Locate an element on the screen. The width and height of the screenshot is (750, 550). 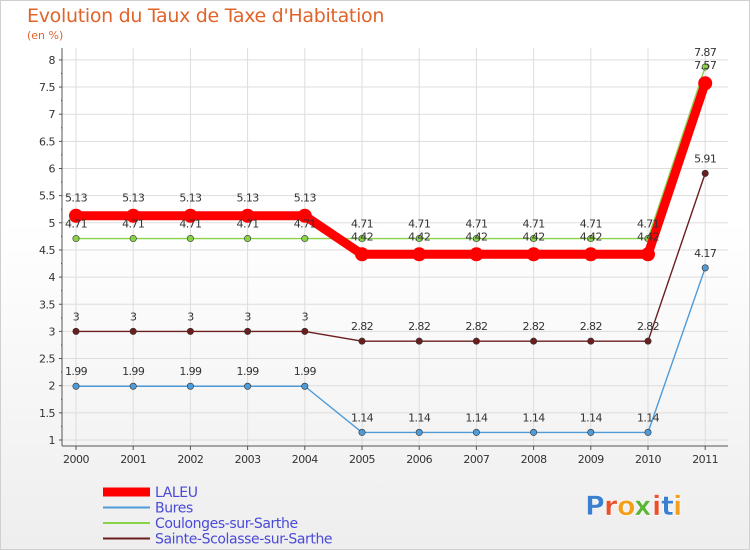
chart-title: Evolution du Taux de Taxe d'Habitation is located at coordinates (206, 16).